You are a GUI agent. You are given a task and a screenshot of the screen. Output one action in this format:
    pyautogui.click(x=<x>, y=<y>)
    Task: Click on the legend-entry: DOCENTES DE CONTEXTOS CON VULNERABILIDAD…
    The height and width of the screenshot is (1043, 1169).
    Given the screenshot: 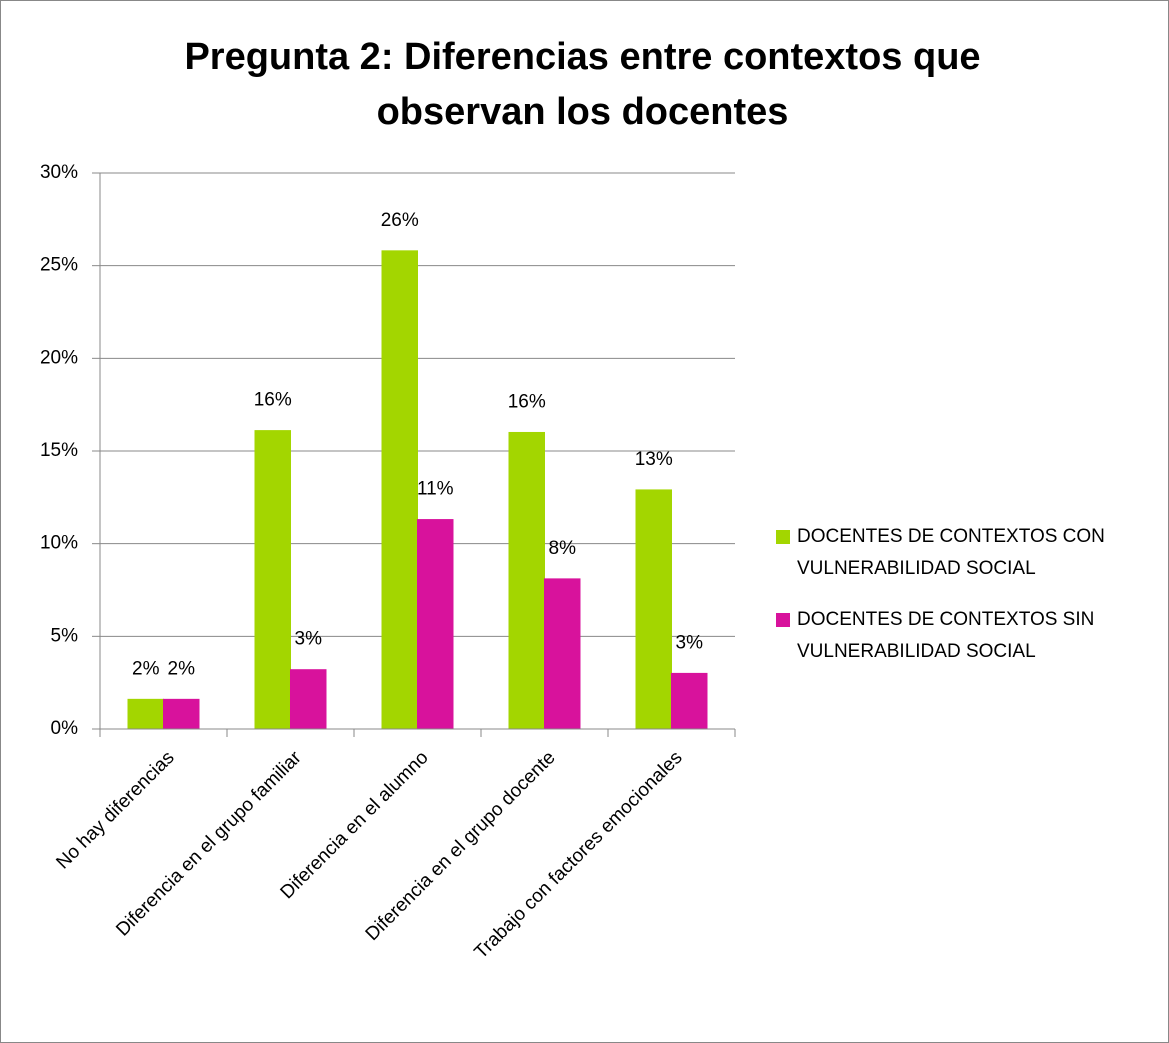 What is the action you would take?
    pyautogui.click(x=966, y=553)
    